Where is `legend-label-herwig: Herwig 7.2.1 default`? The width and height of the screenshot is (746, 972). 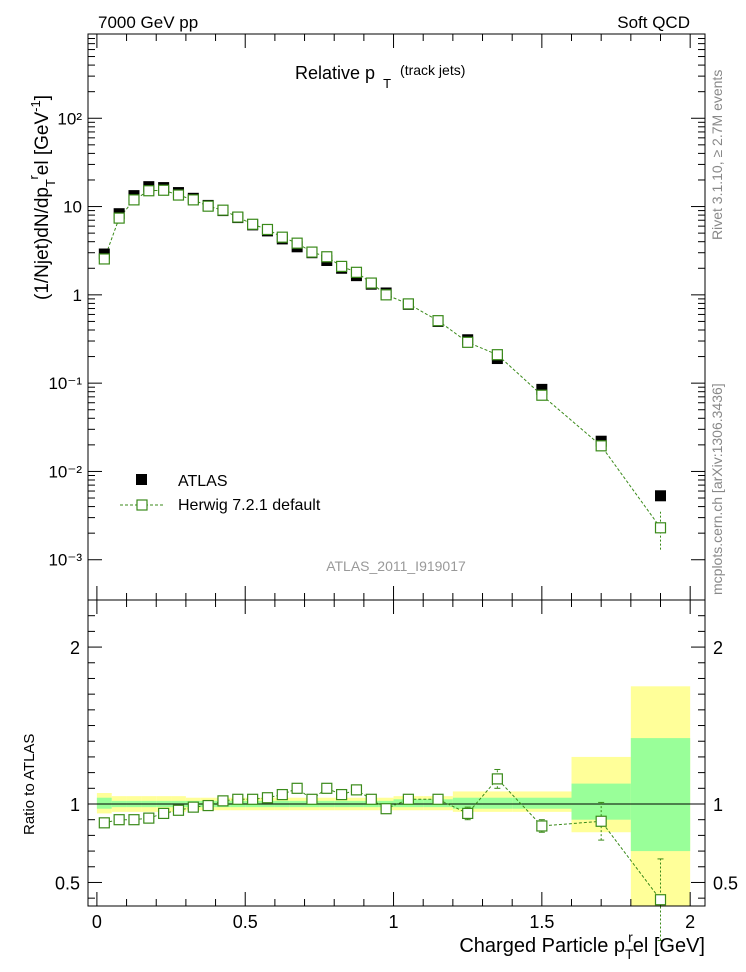 legend-label-herwig: Herwig 7.2.1 default is located at coordinates (249, 505).